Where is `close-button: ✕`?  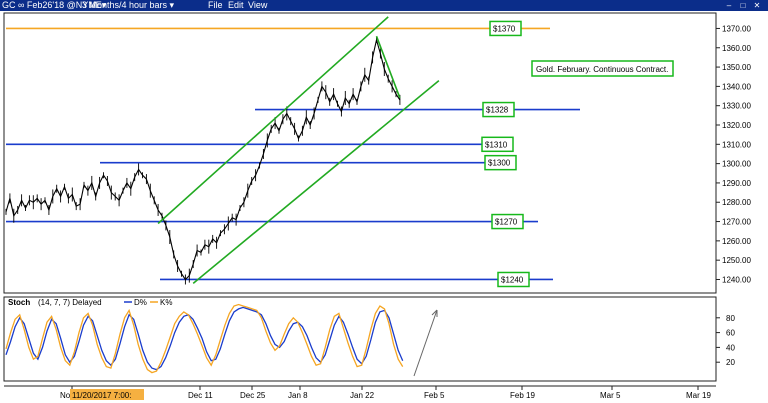
close-button: ✕ is located at coordinates (757, 5).